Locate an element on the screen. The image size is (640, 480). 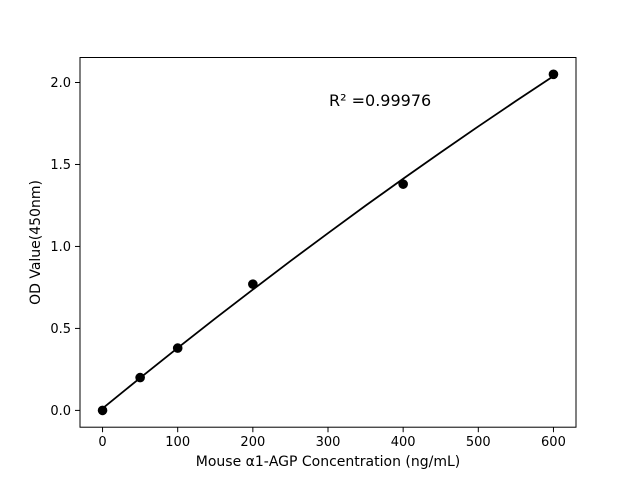
x-axis-label: Mouse α1-AGP Concentration (ng/mL) is located at coordinates (328, 462).